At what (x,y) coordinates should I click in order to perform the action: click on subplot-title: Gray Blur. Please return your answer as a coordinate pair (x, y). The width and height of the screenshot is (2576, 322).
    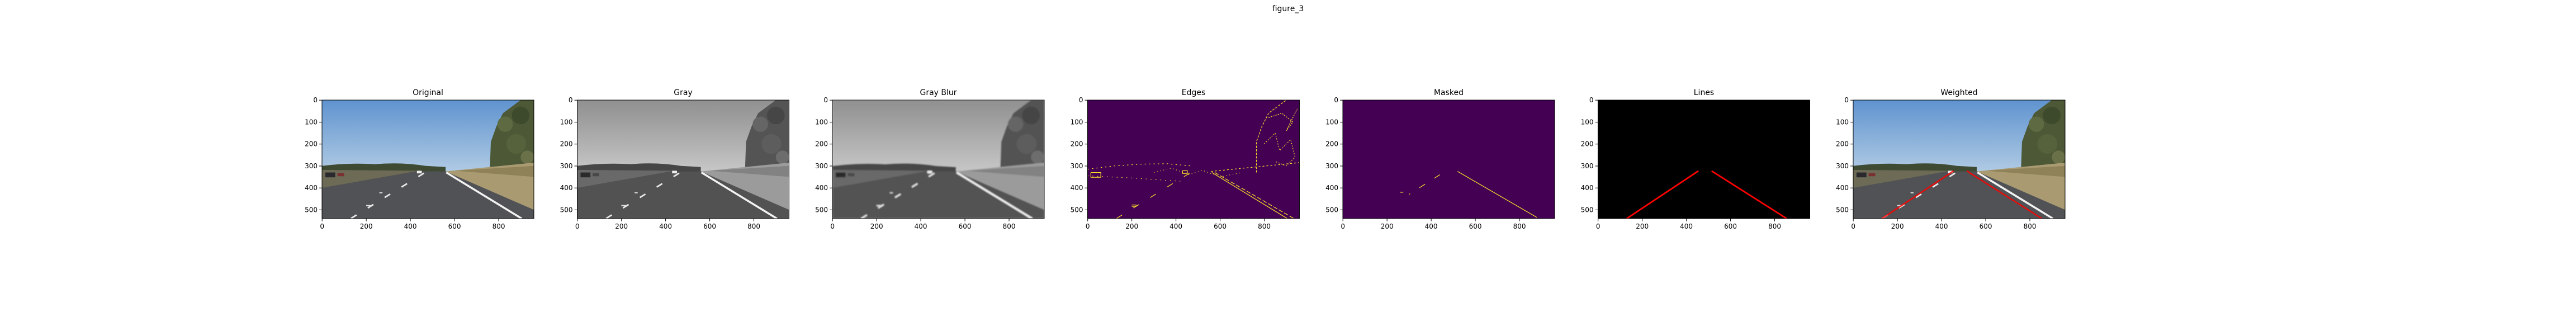
    Looking at the image, I should click on (938, 92).